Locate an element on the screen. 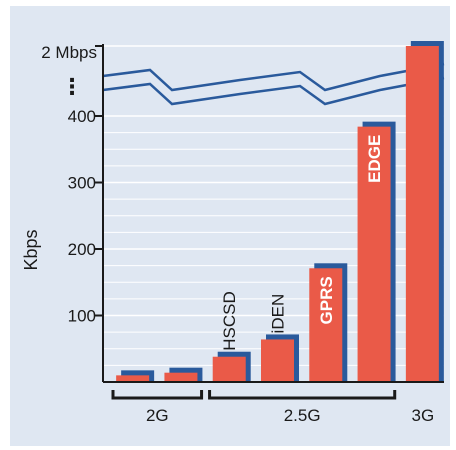  y-axis-label: Kbps is located at coordinates (31, 249).